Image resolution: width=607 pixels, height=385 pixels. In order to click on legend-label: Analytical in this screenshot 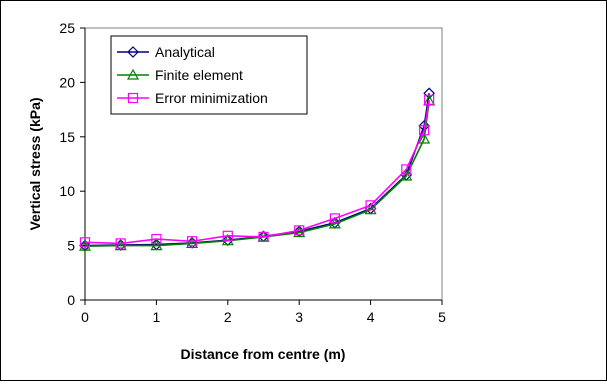, I will do `click(185, 52)`.